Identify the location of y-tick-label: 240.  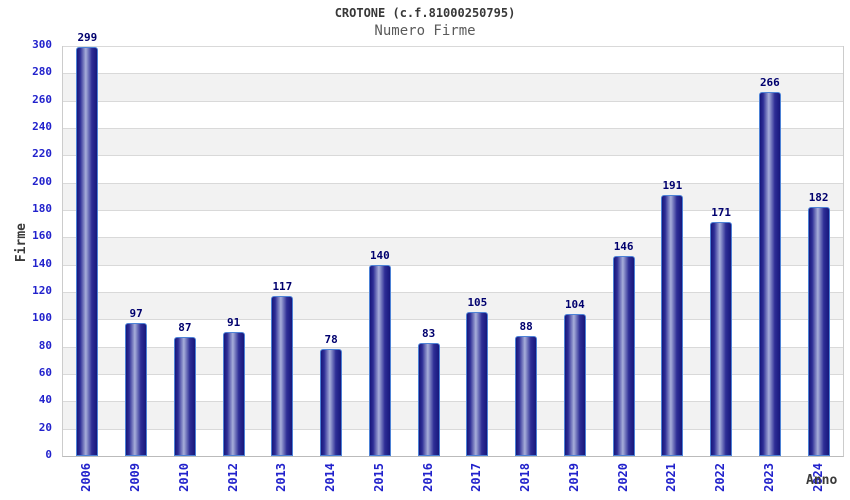
(42, 126).